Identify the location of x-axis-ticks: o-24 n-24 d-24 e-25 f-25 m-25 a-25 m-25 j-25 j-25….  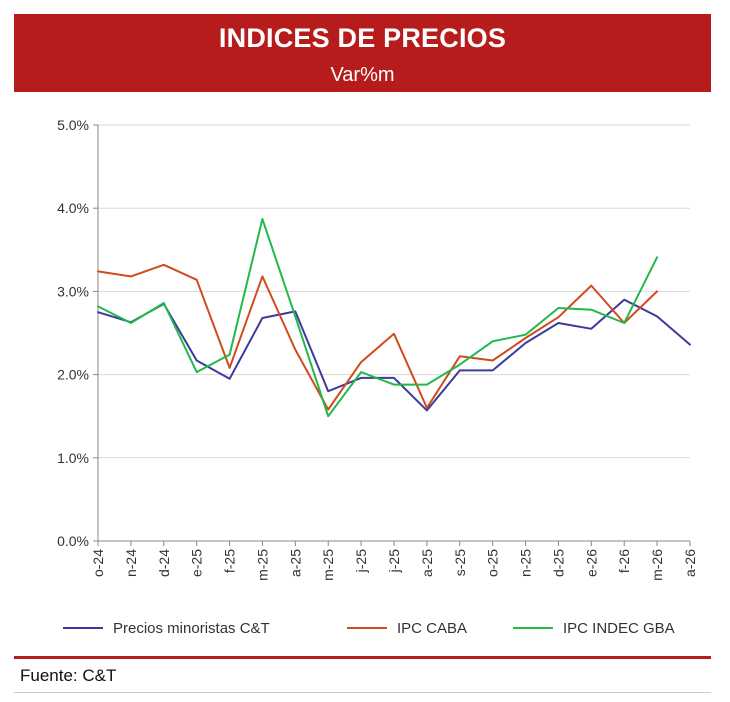
(394, 565).